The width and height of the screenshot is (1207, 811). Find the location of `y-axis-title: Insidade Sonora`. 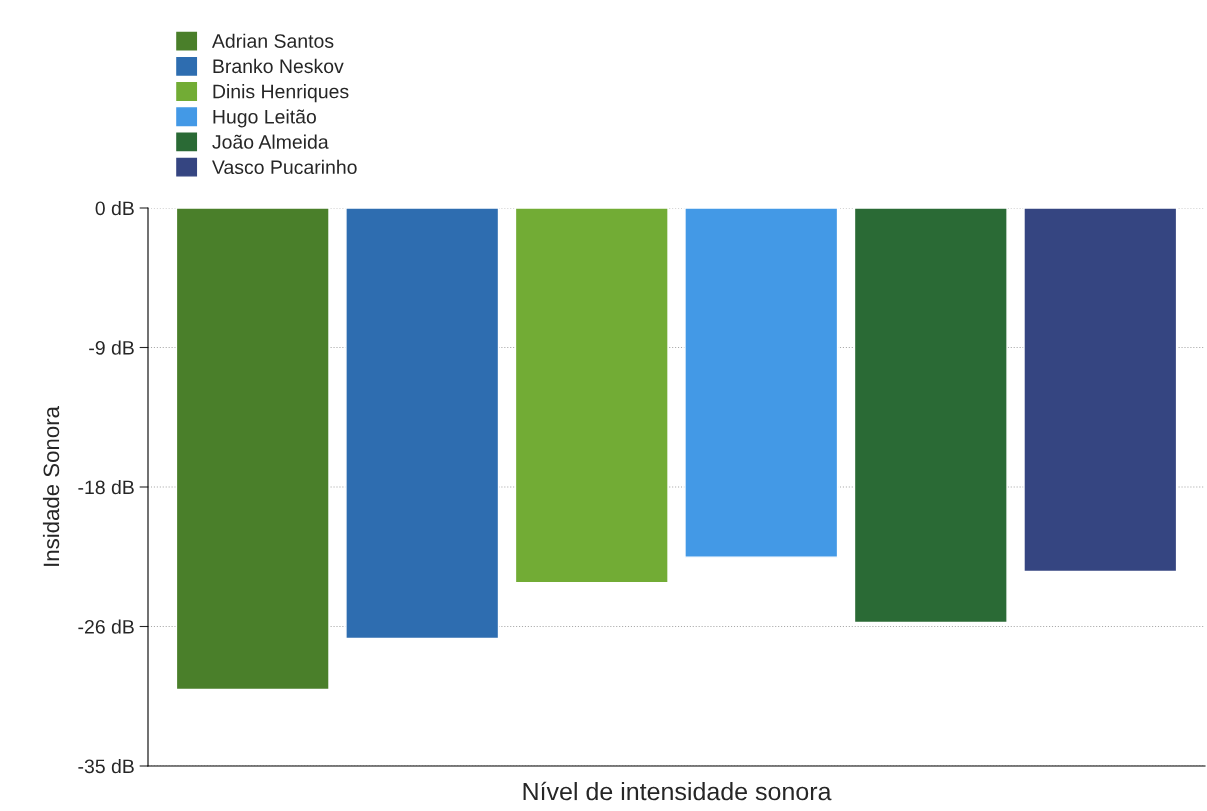

y-axis-title: Insidade Sonora is located at coordinates (51, 486).